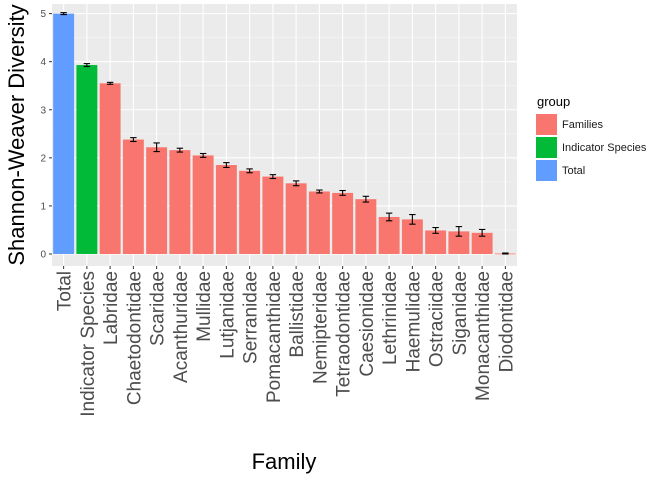 The width and height of the screenshot is (672, 480). I want to click on legend-swatch-indicator-species, so click(546, 147).